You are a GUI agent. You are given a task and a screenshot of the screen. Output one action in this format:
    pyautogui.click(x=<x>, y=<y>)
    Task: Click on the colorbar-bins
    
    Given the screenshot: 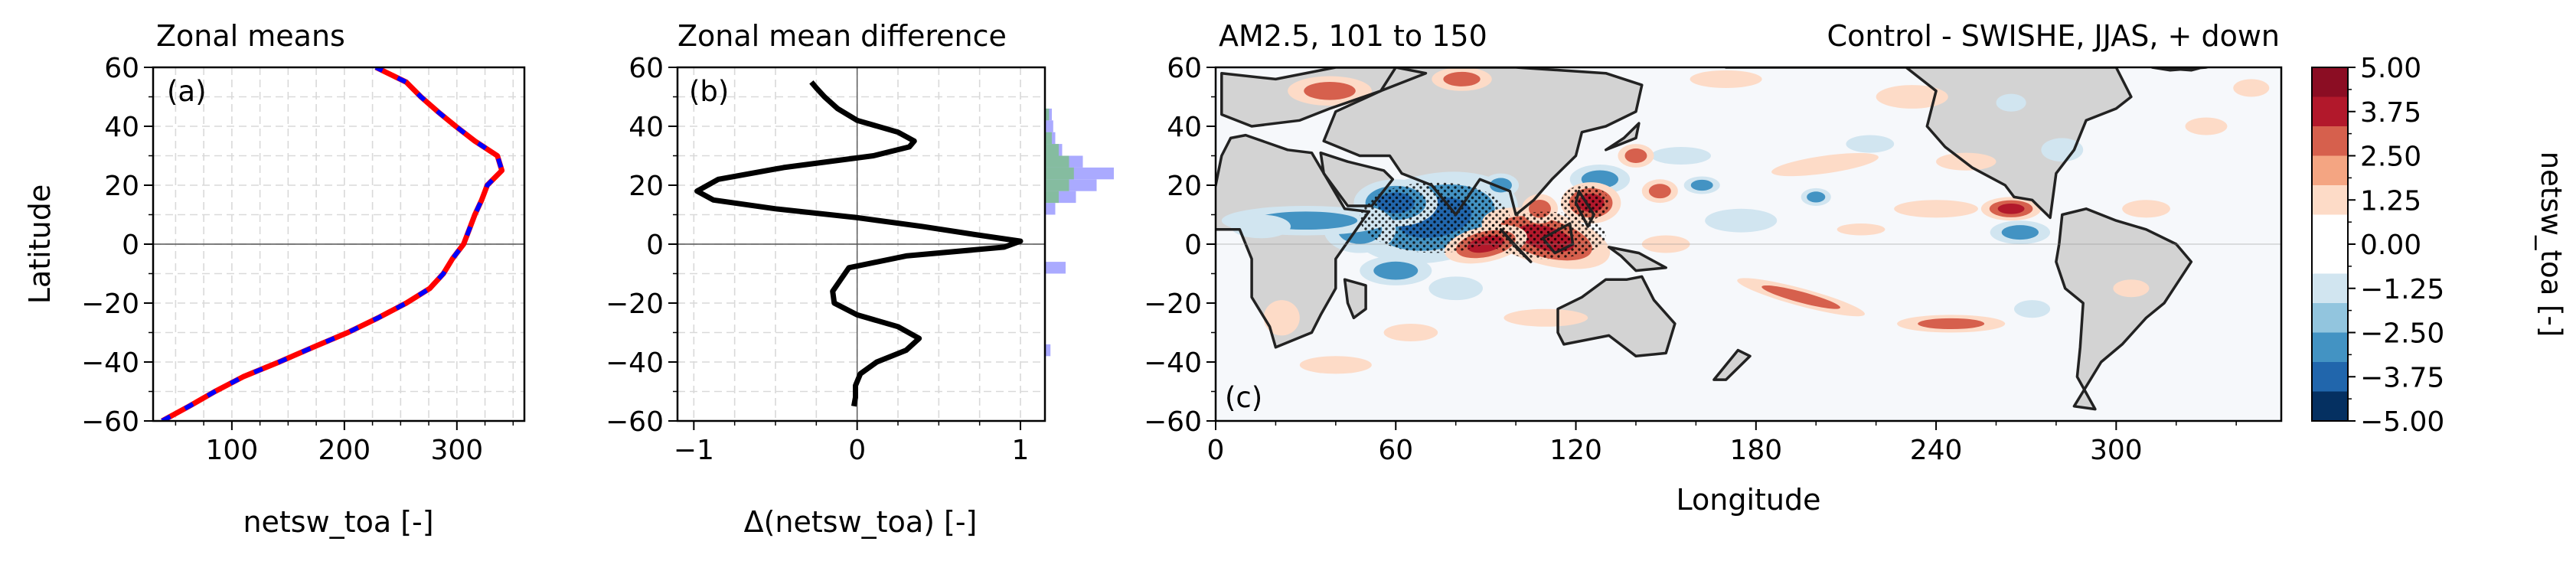 What is the action you would take?
    pyautogui.click(x=2330, y=245)
    